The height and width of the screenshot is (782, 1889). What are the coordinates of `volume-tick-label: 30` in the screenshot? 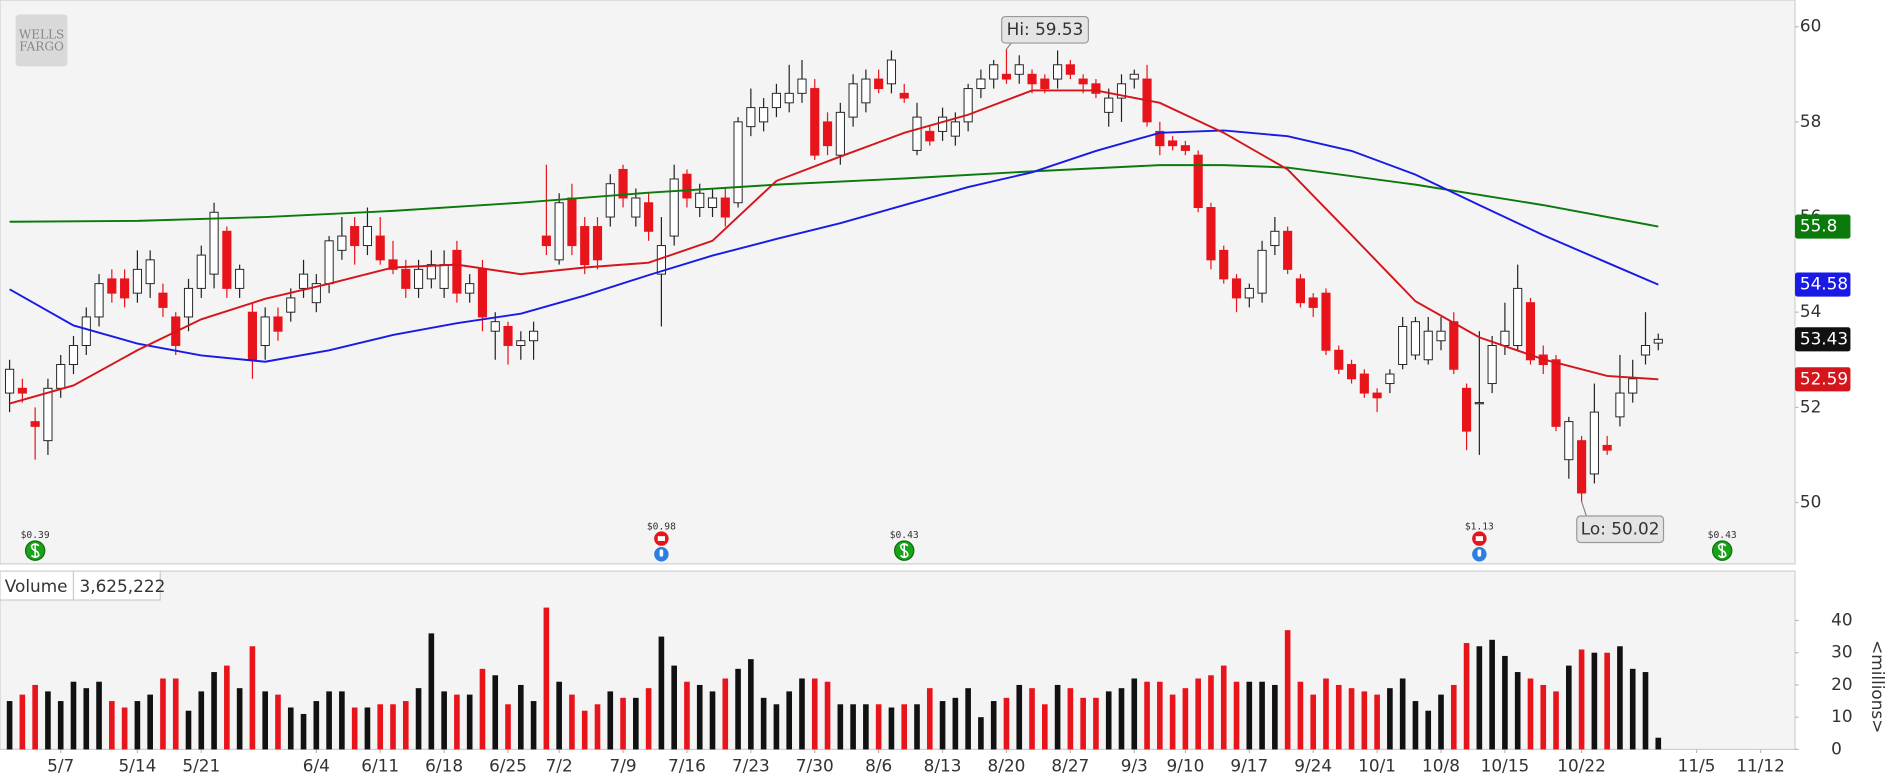 It's located at (1841, 652).